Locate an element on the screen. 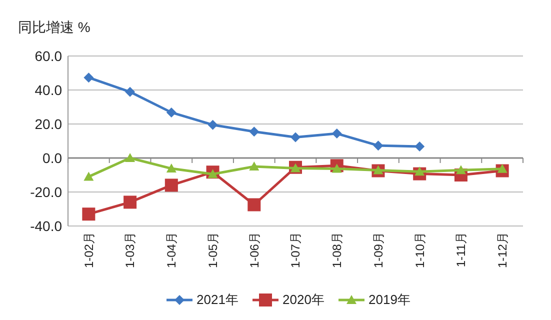  y-tick-label: 0.0 is located at coordinates (52, 158).